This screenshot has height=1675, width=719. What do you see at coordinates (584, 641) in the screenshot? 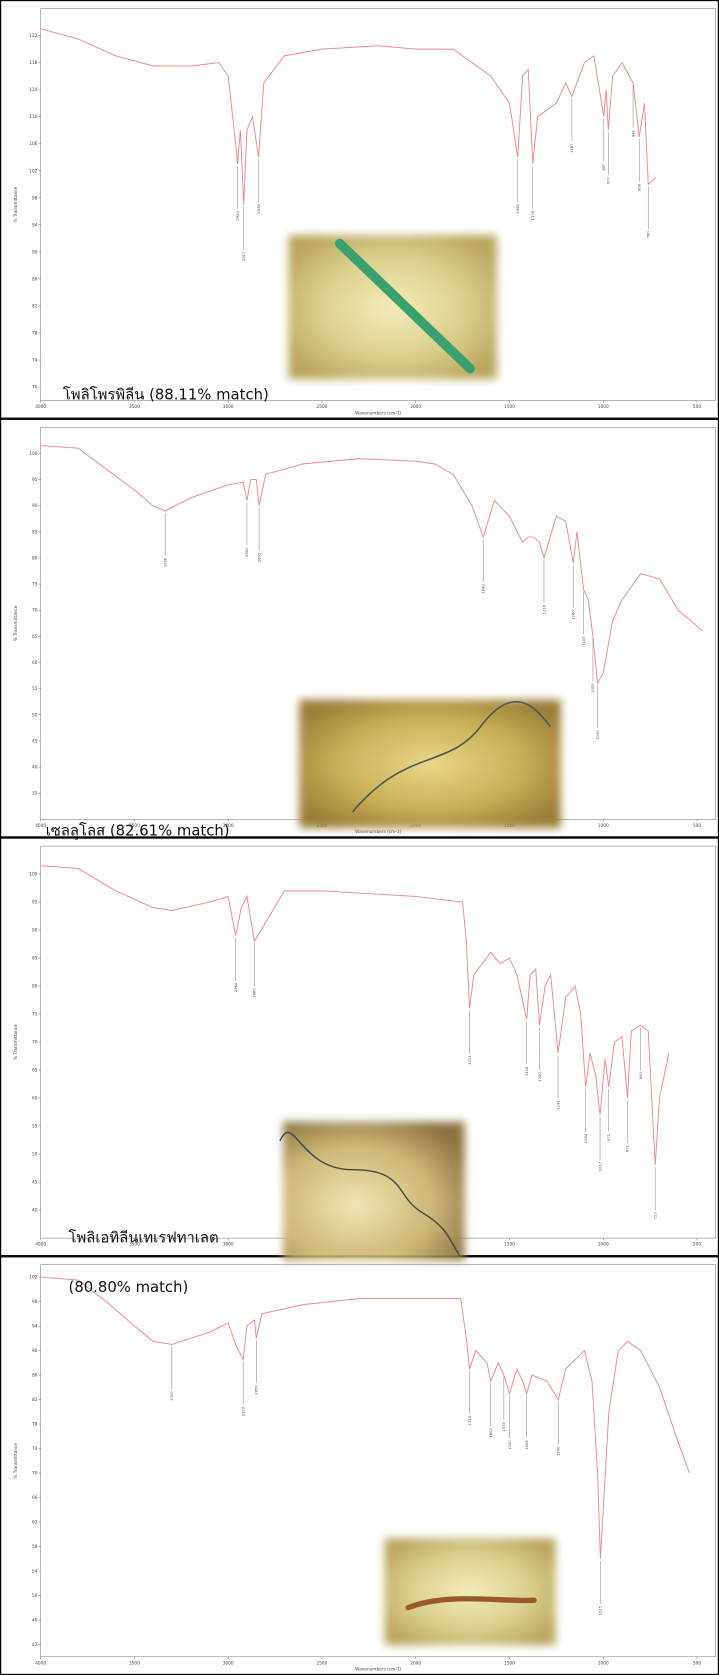
I see `peak-label: 1105` at bounding box center [584, 641].